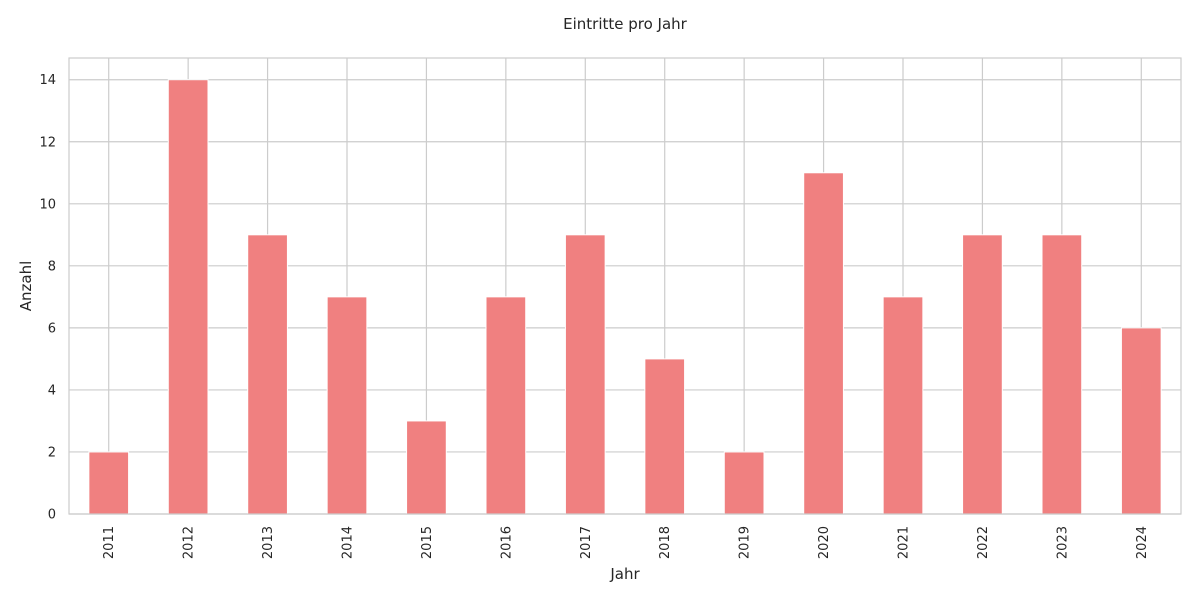 The image size is (1200, 600). I want to click on bar-2018, so click(665, 436).